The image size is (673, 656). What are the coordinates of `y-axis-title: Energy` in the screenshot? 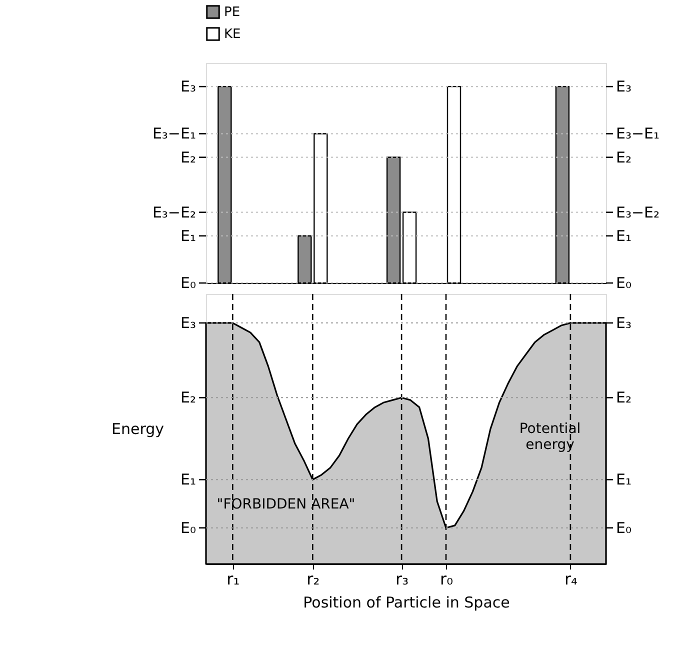 It's located at (137, 429).